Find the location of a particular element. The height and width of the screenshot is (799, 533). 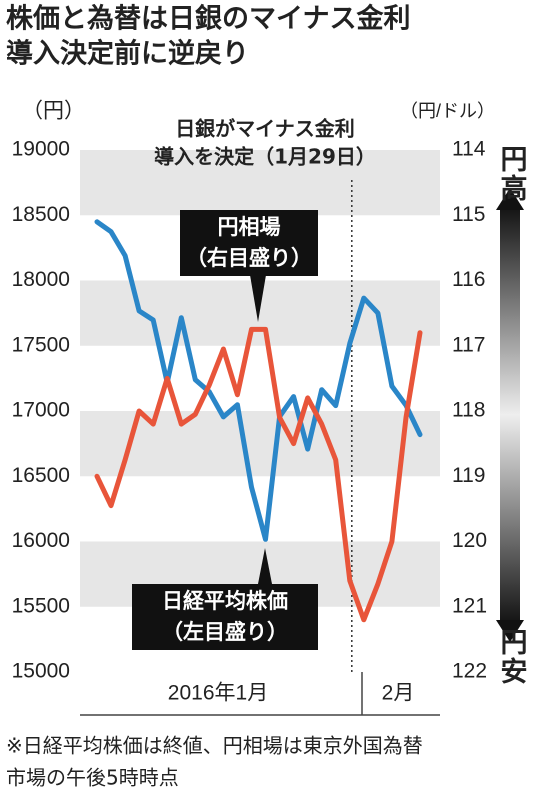

y2-tick-label: 117 is located at coordinates (468, 344).